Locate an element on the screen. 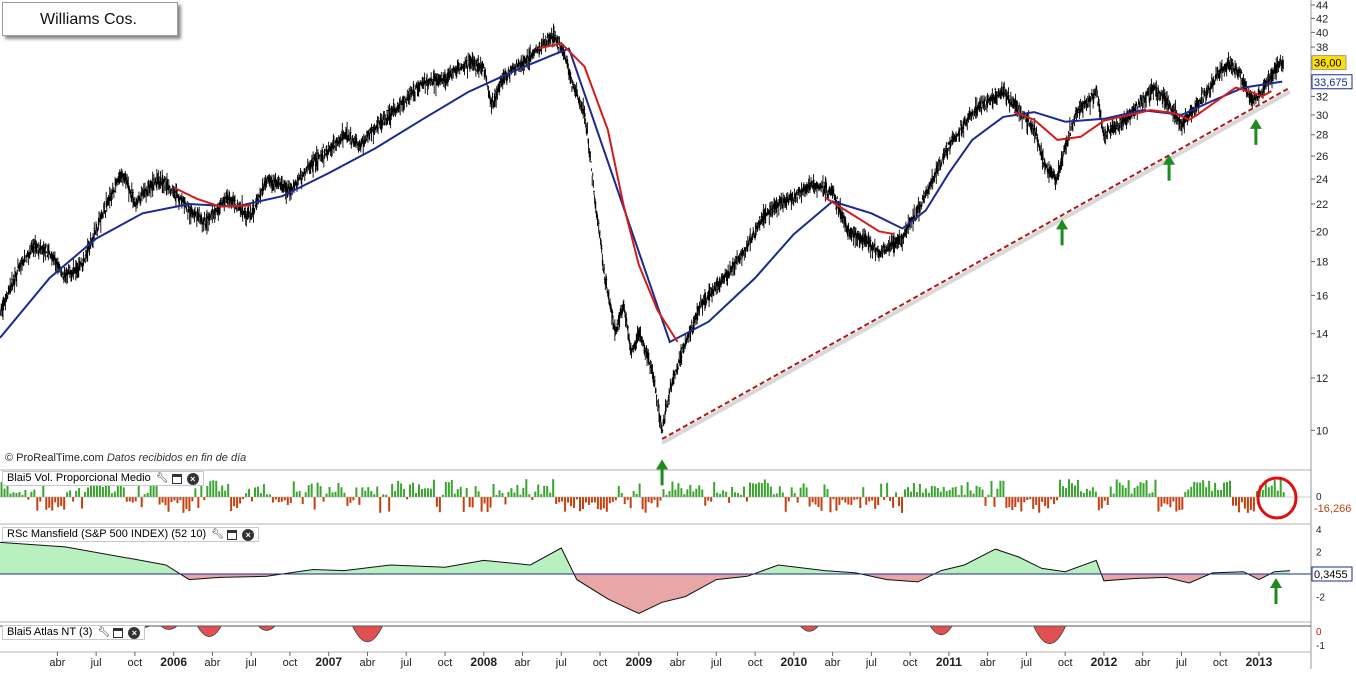 The height and width of the screenshot is (674, 1356). y-tick-label: 14 is located at coordinates (1322, 335).